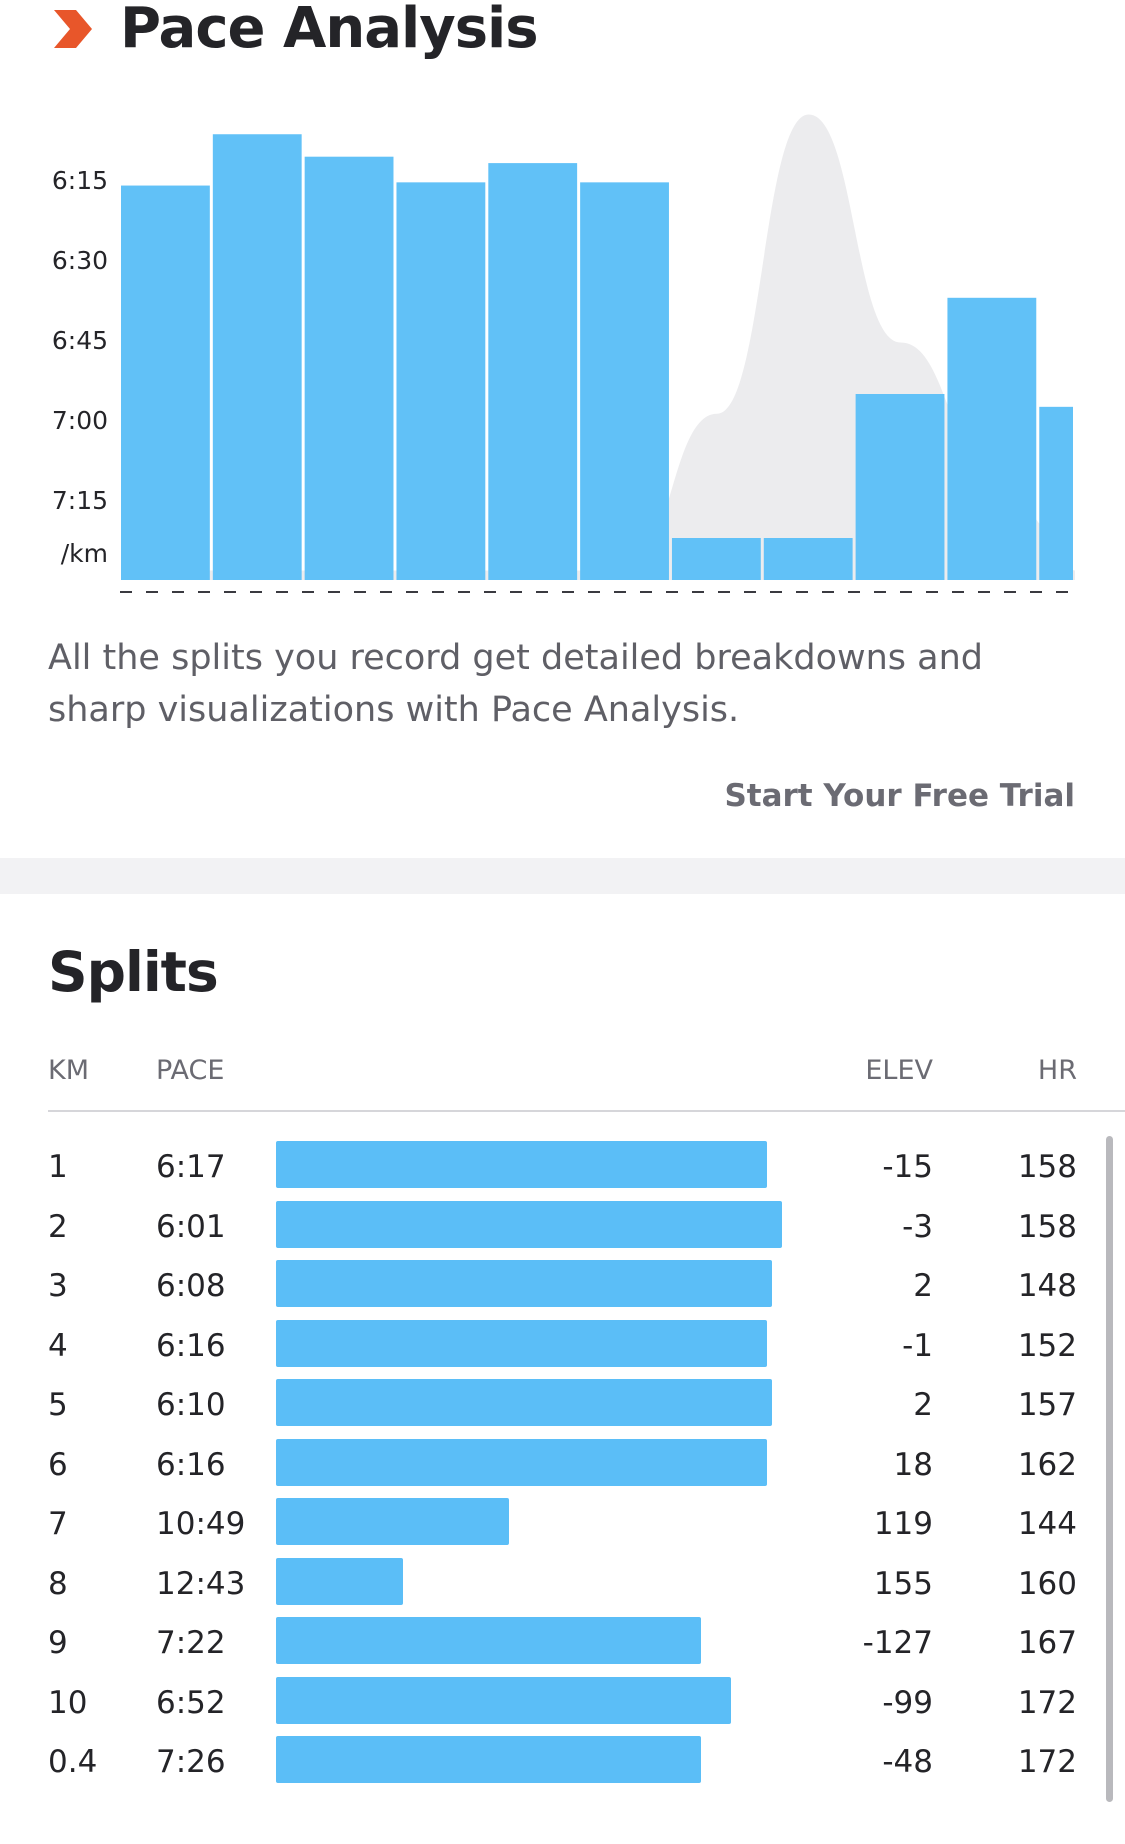 The height and width of the screenshot is (1844, 1125). Describe the element at coordinates (191, 1702) in the screenshot. I see `split-pace: 6:52` at that location.